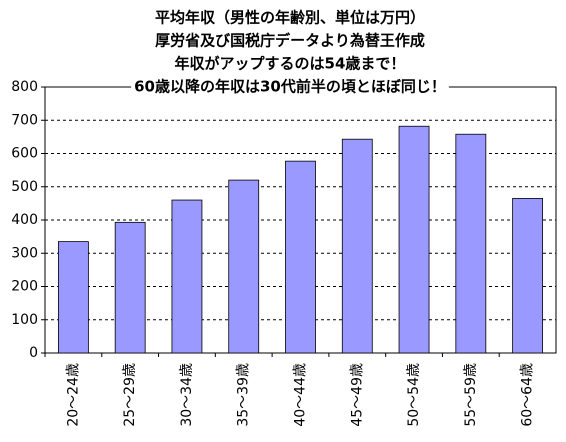  What do you see at coordinates (24, 187) in the screenshot?
I see `y-tick-label: 500` at bounding box center [24, 187].